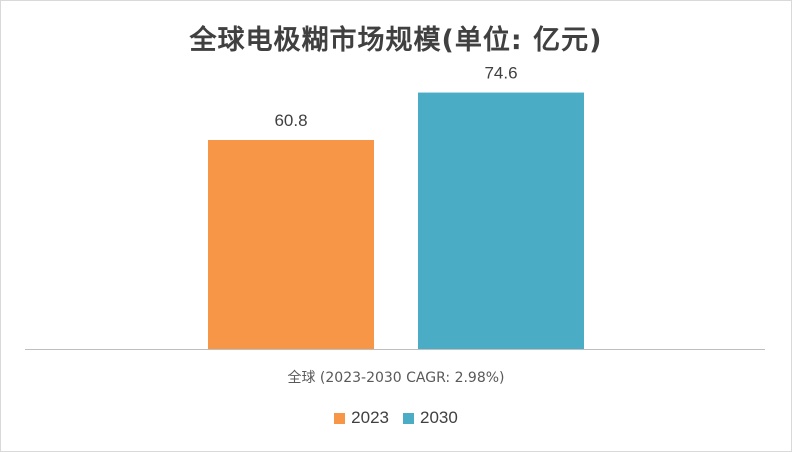 Image resolution: width=792 pixels, height=452 pixels. Describe the element at coordinates (408, 418) in the screenshot. I see `legend-swatch-2030` at that location.